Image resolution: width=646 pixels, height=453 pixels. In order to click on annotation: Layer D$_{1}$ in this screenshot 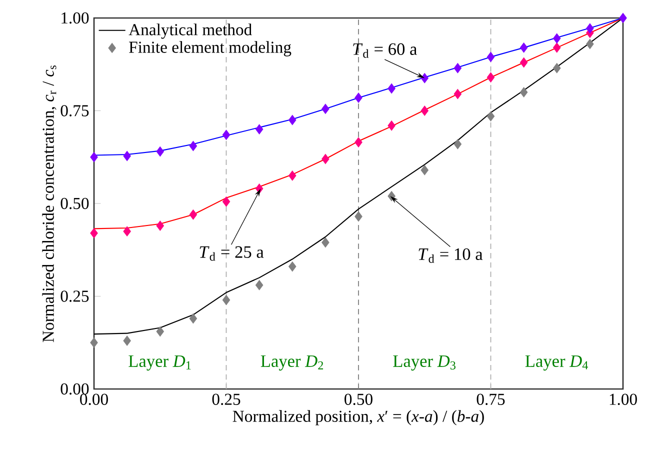, I will do `click(159, 363)`.